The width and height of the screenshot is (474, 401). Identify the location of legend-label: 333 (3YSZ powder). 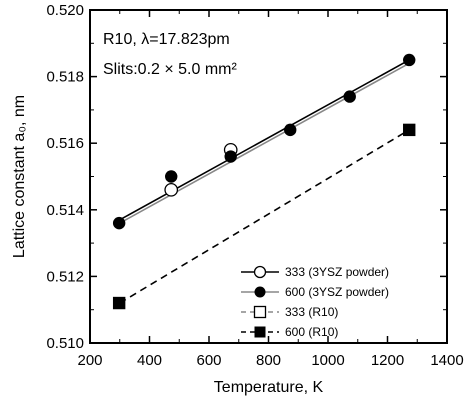
(337, 272).